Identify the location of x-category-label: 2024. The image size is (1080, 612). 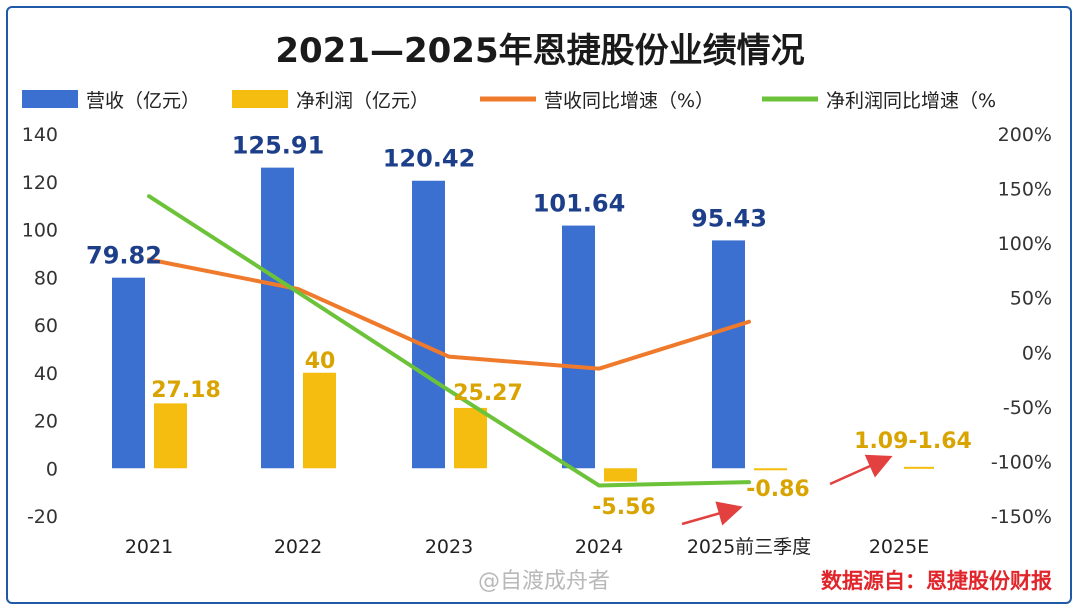
(599, 547).